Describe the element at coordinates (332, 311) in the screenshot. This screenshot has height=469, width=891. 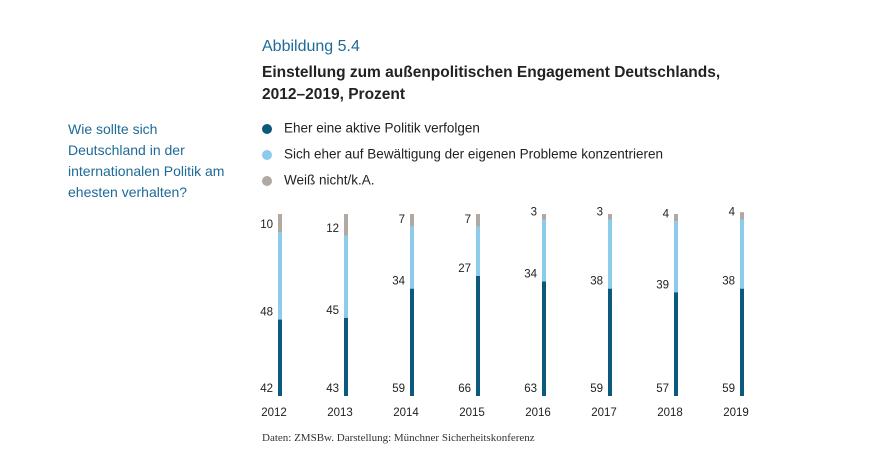
I see `value-label: 45` at that location.